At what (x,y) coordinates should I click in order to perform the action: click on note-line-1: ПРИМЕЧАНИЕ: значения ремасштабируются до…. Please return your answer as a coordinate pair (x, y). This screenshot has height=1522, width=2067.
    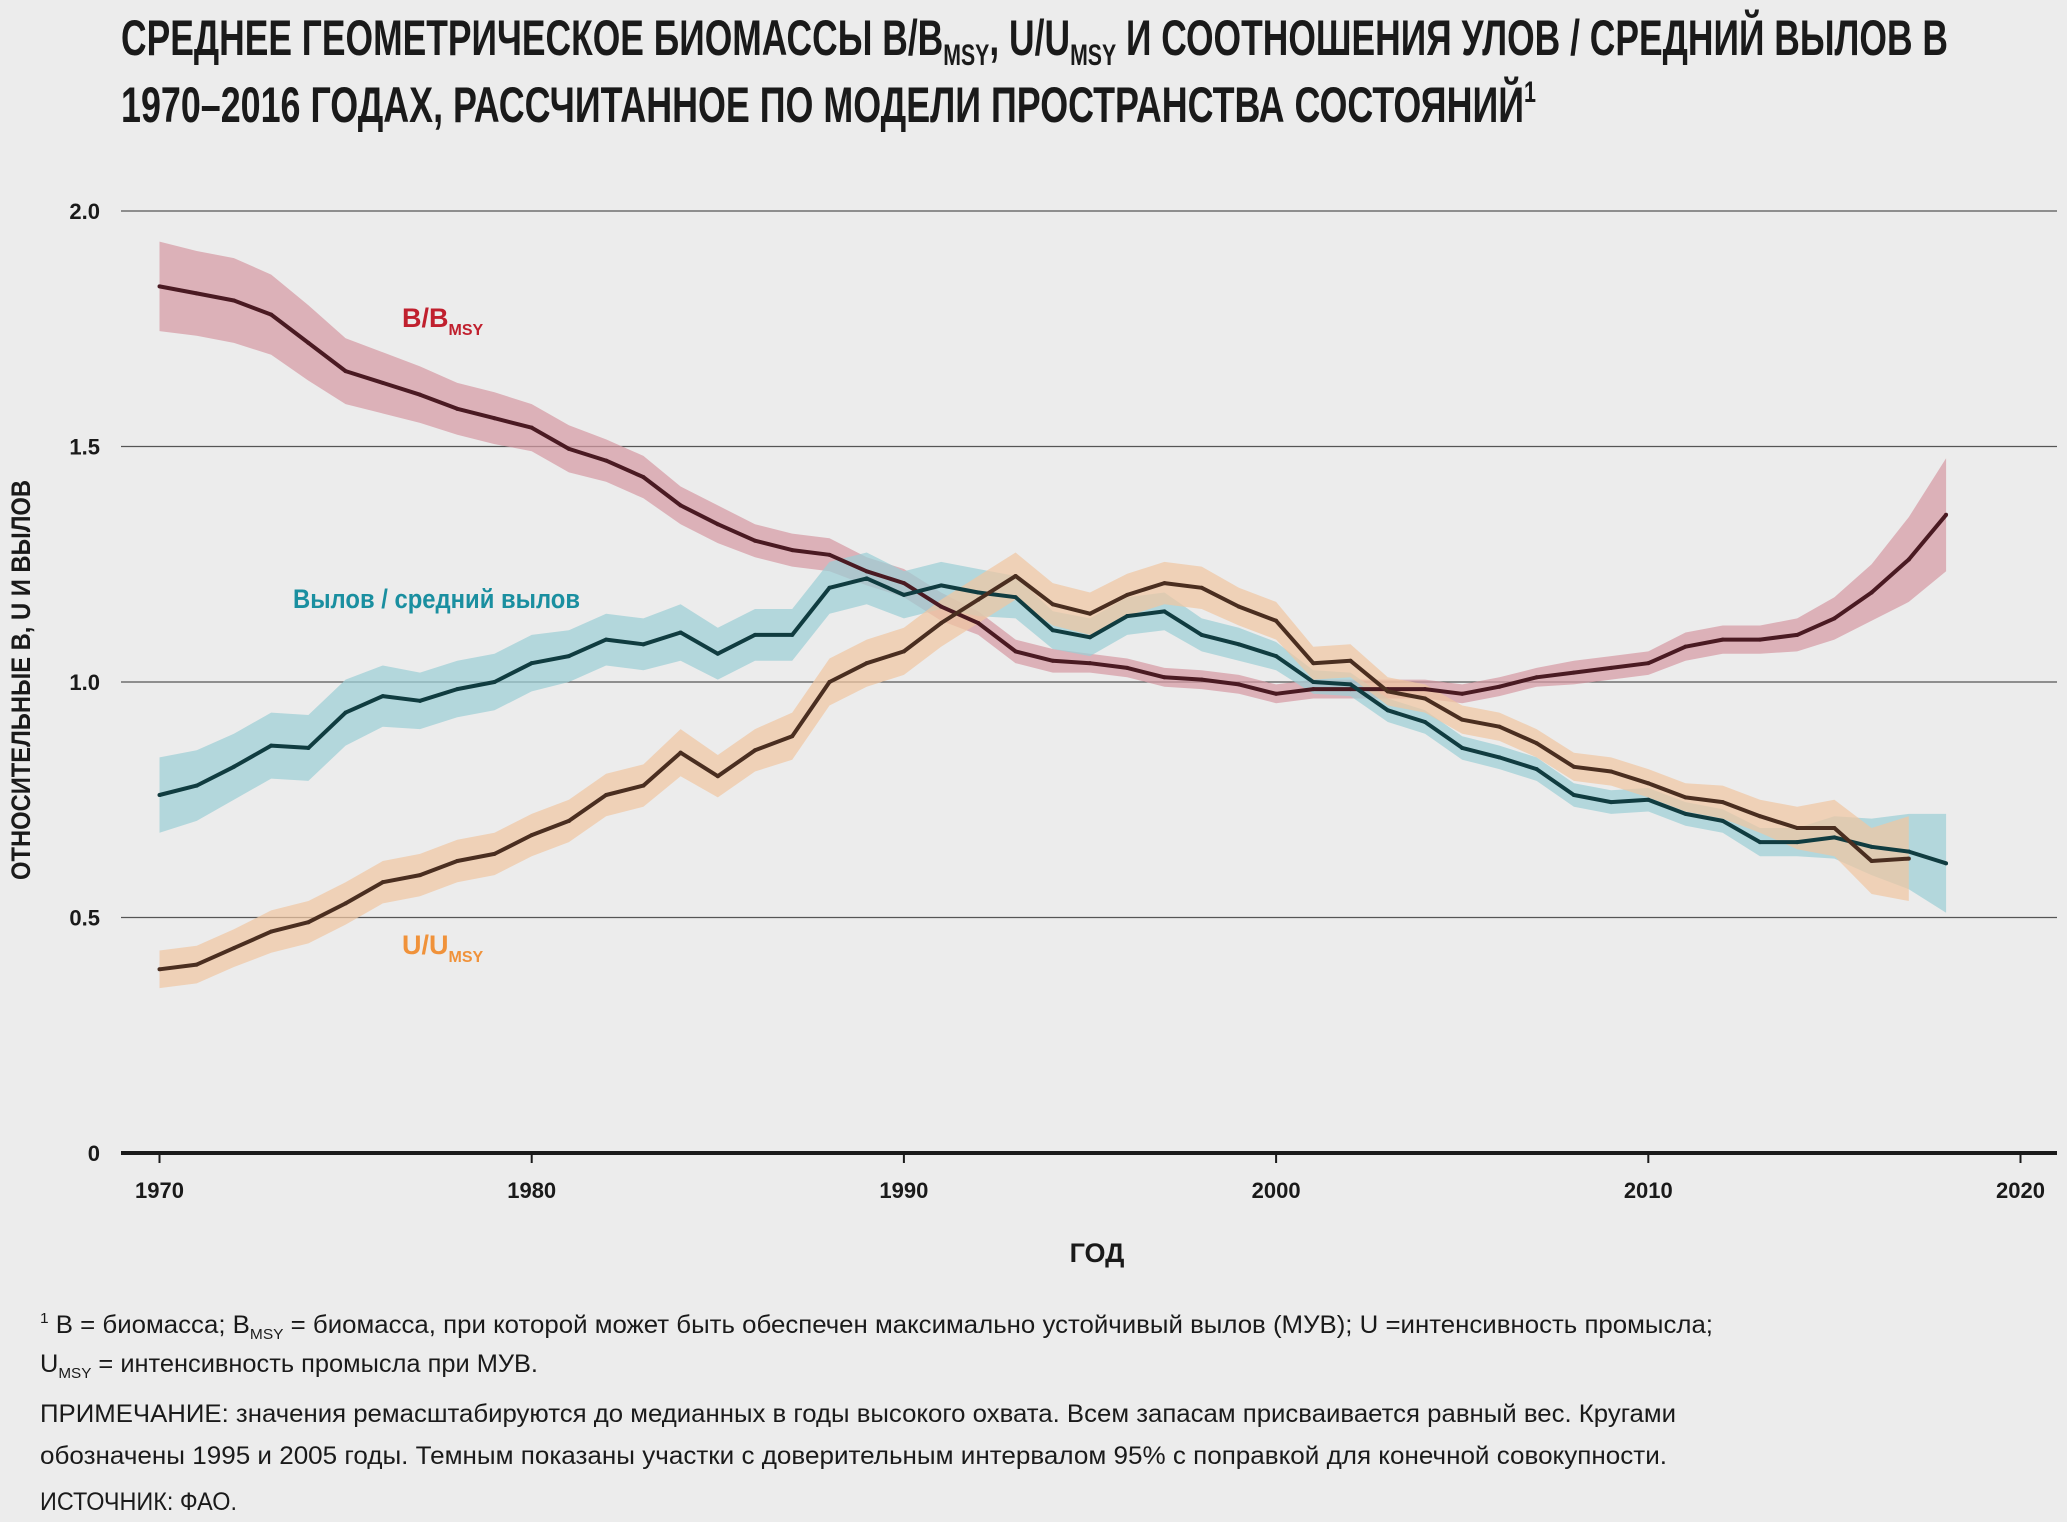
    Looking at the image, I should click on (858, 1414).